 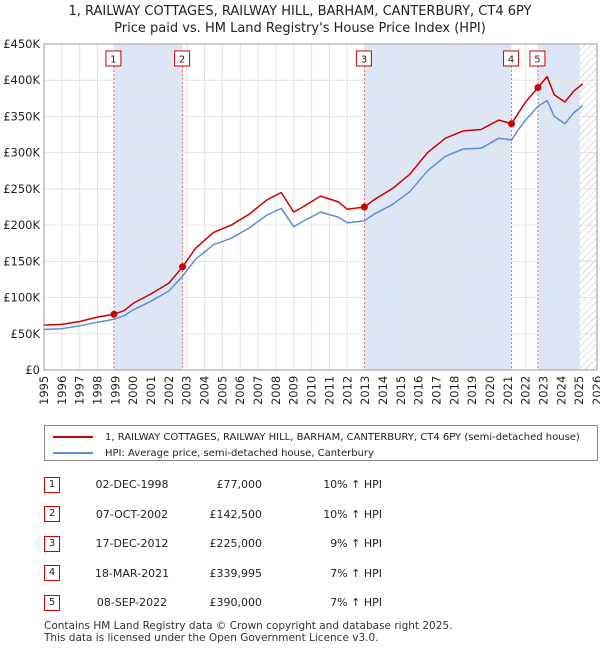 I want to click on sale-hpi-diff: 9% ↑ HPI, so click(x=356, y=544).